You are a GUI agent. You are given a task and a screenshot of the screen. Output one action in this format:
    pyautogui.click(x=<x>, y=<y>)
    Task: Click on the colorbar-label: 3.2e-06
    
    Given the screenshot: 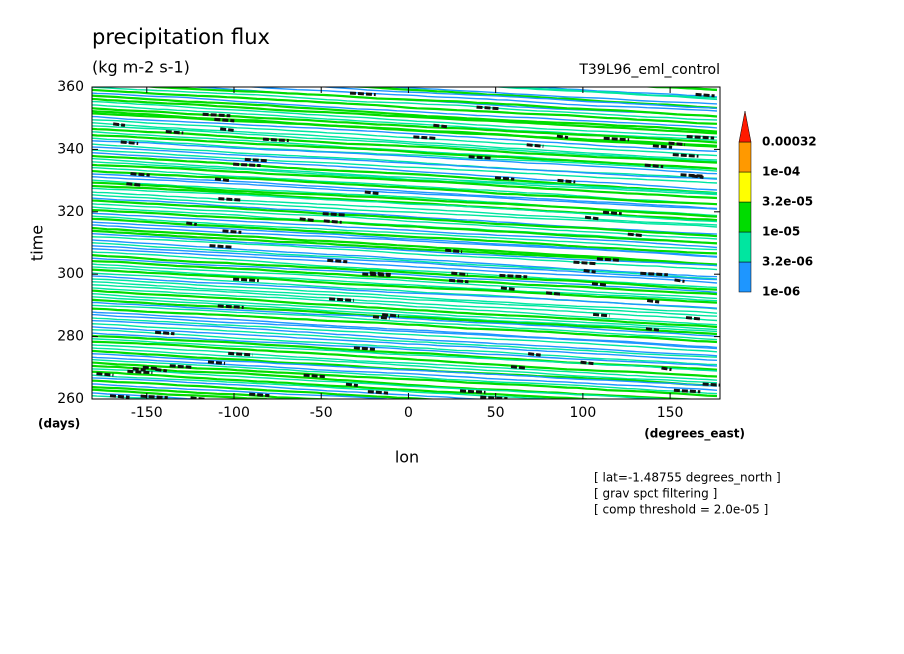 What is the action you would take?
    pyautogui.click(x=787, y=262)
    